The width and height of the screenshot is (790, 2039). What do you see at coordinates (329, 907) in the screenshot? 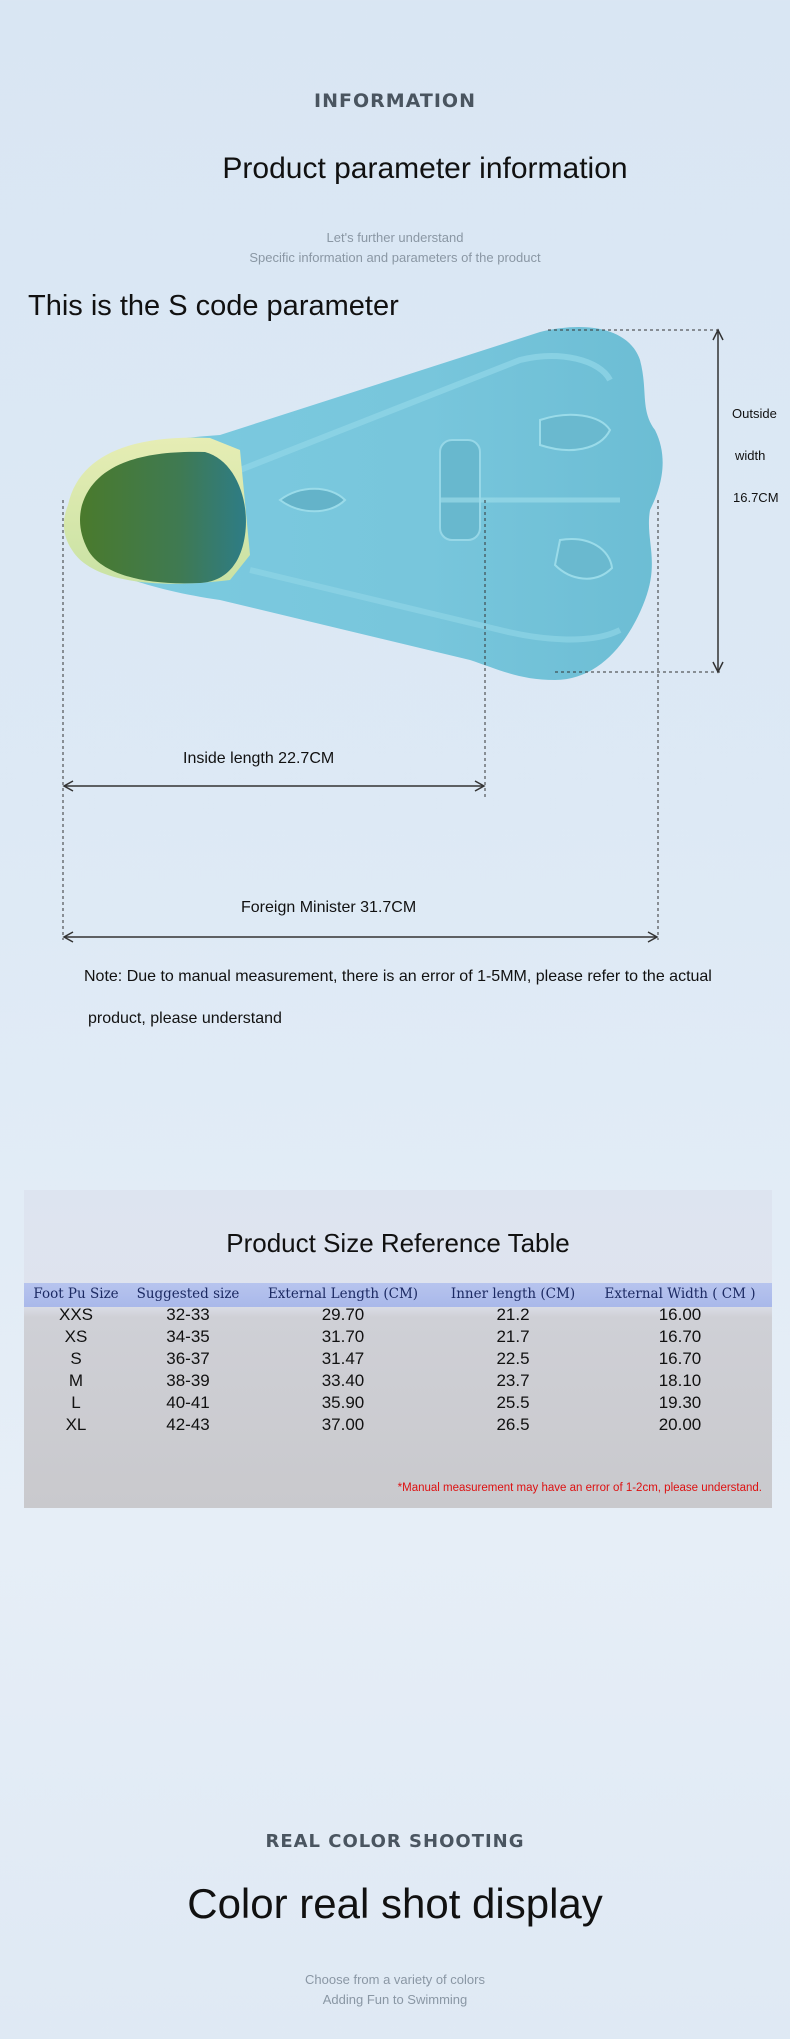
I see `foreign-minister-label: Foreign Minister 31.7CM` at bounding box center [329, 907].